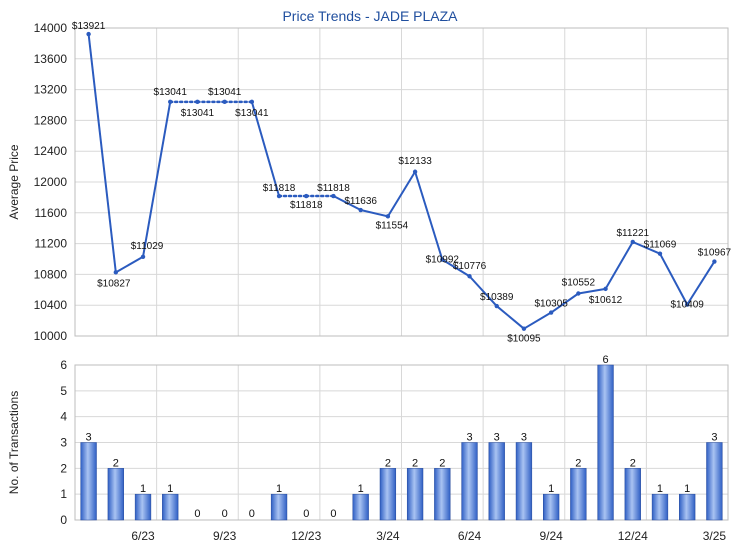 The height and width of the screenshot is (550, 740). What do you see at coordinates (606, 360) in the screenshot?
I see `transaction-count-label: 6` at bounding box center [606, 360].